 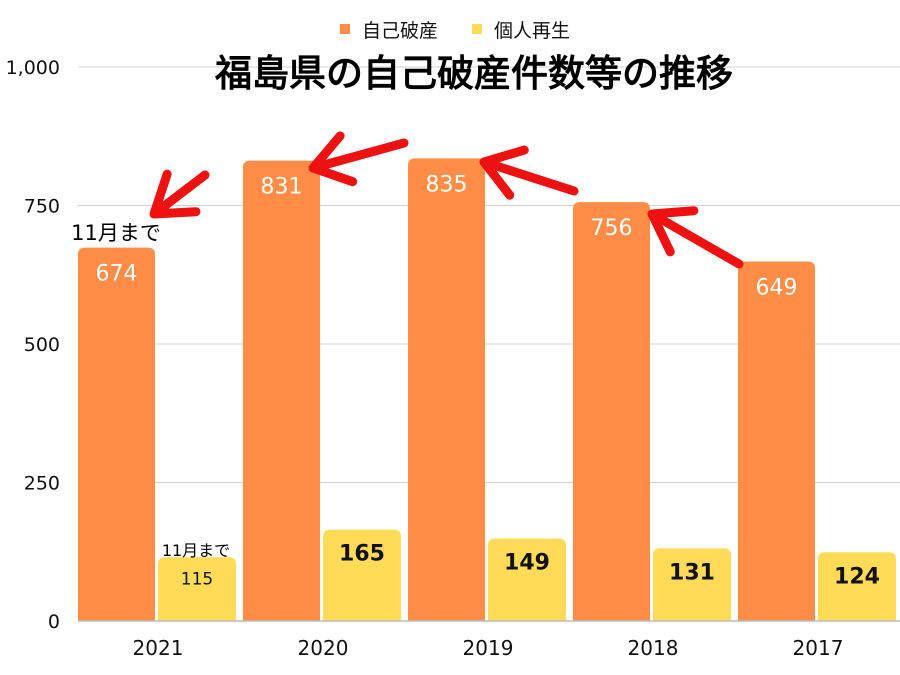 I want to click on data-label: 149, so click(x=527, y=562).